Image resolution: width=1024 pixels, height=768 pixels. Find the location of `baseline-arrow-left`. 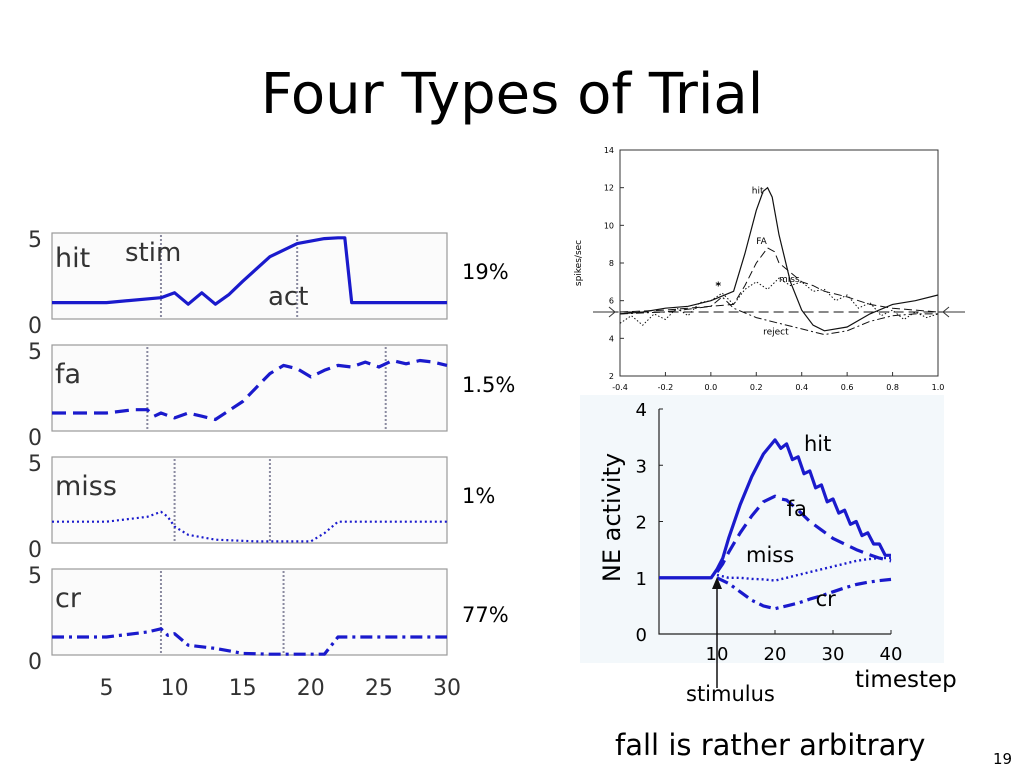

baseline-arrow-left is located at coordinates (604, 312).